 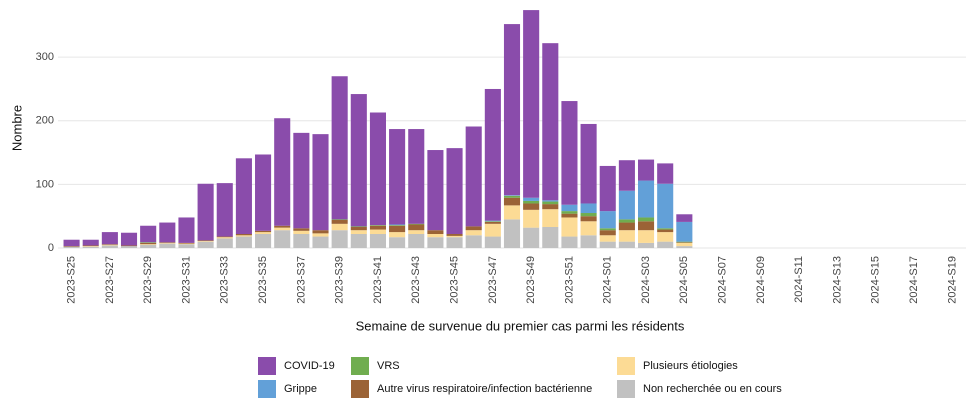 What do you see at coordinates (45, 121) in the screenshot?
I see `y-tick-label: 200` at bounding box center [45, 121].